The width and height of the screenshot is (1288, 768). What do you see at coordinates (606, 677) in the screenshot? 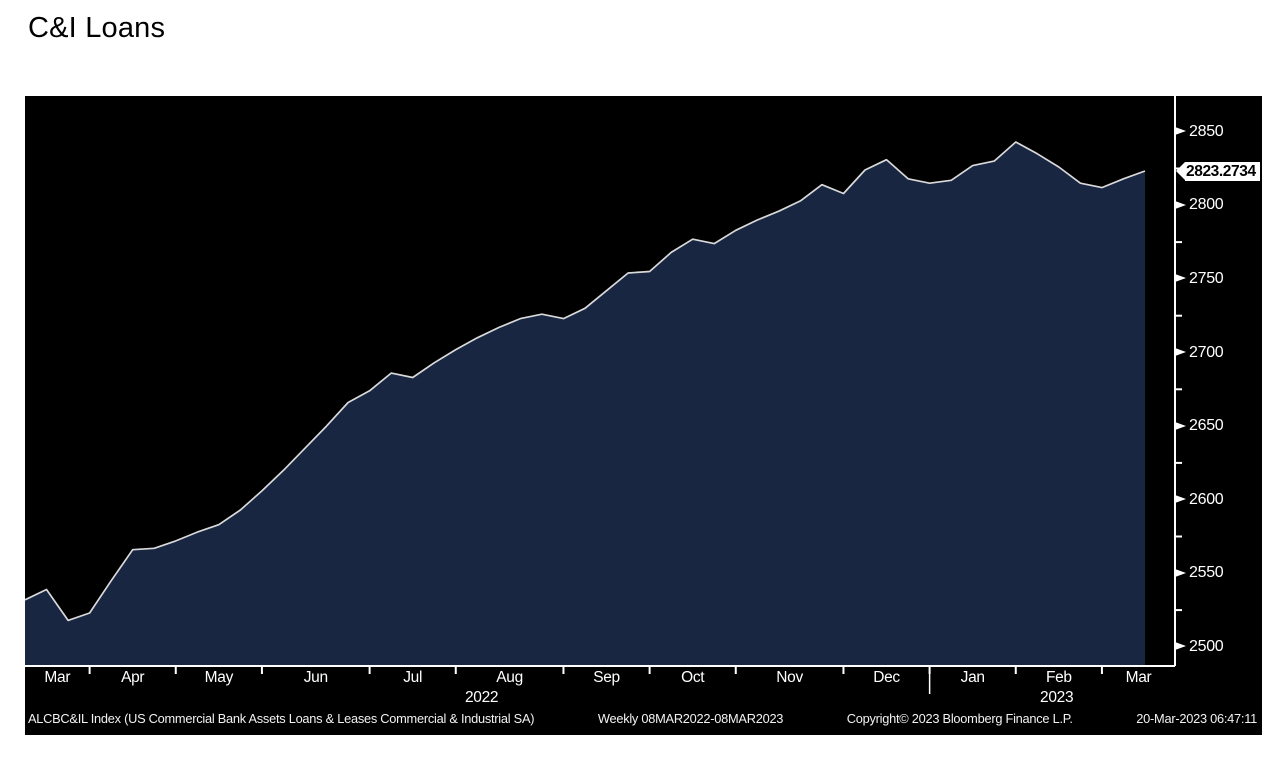
I see `x-axis-label: Sep` at bounding box center [606, 677].